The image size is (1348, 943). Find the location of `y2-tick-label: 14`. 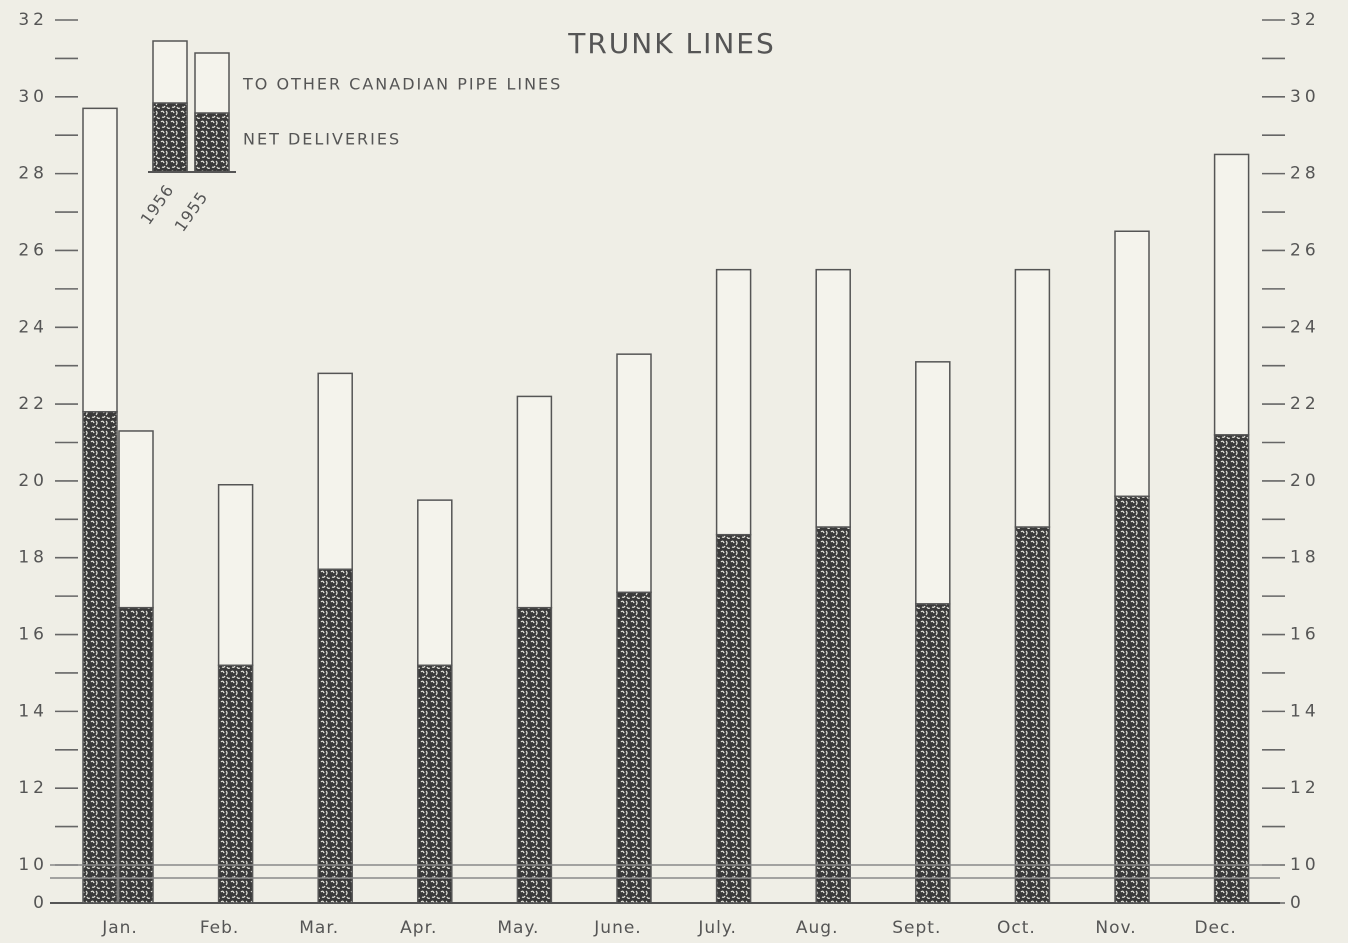

y2-tick-label: 14 is located at coordinates (1305, 711).